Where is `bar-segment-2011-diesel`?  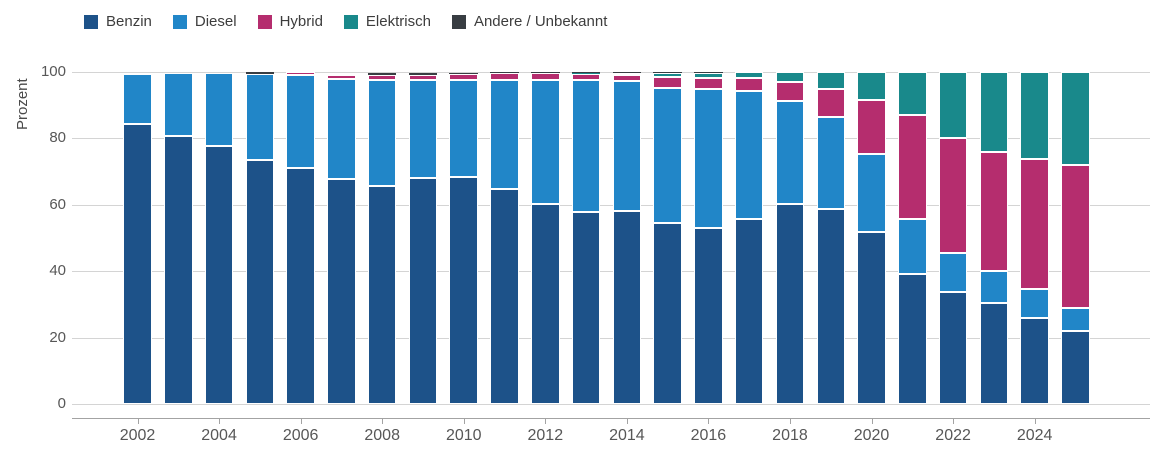 bar-segment-2011-diesel is located at coordinates (504, 134).